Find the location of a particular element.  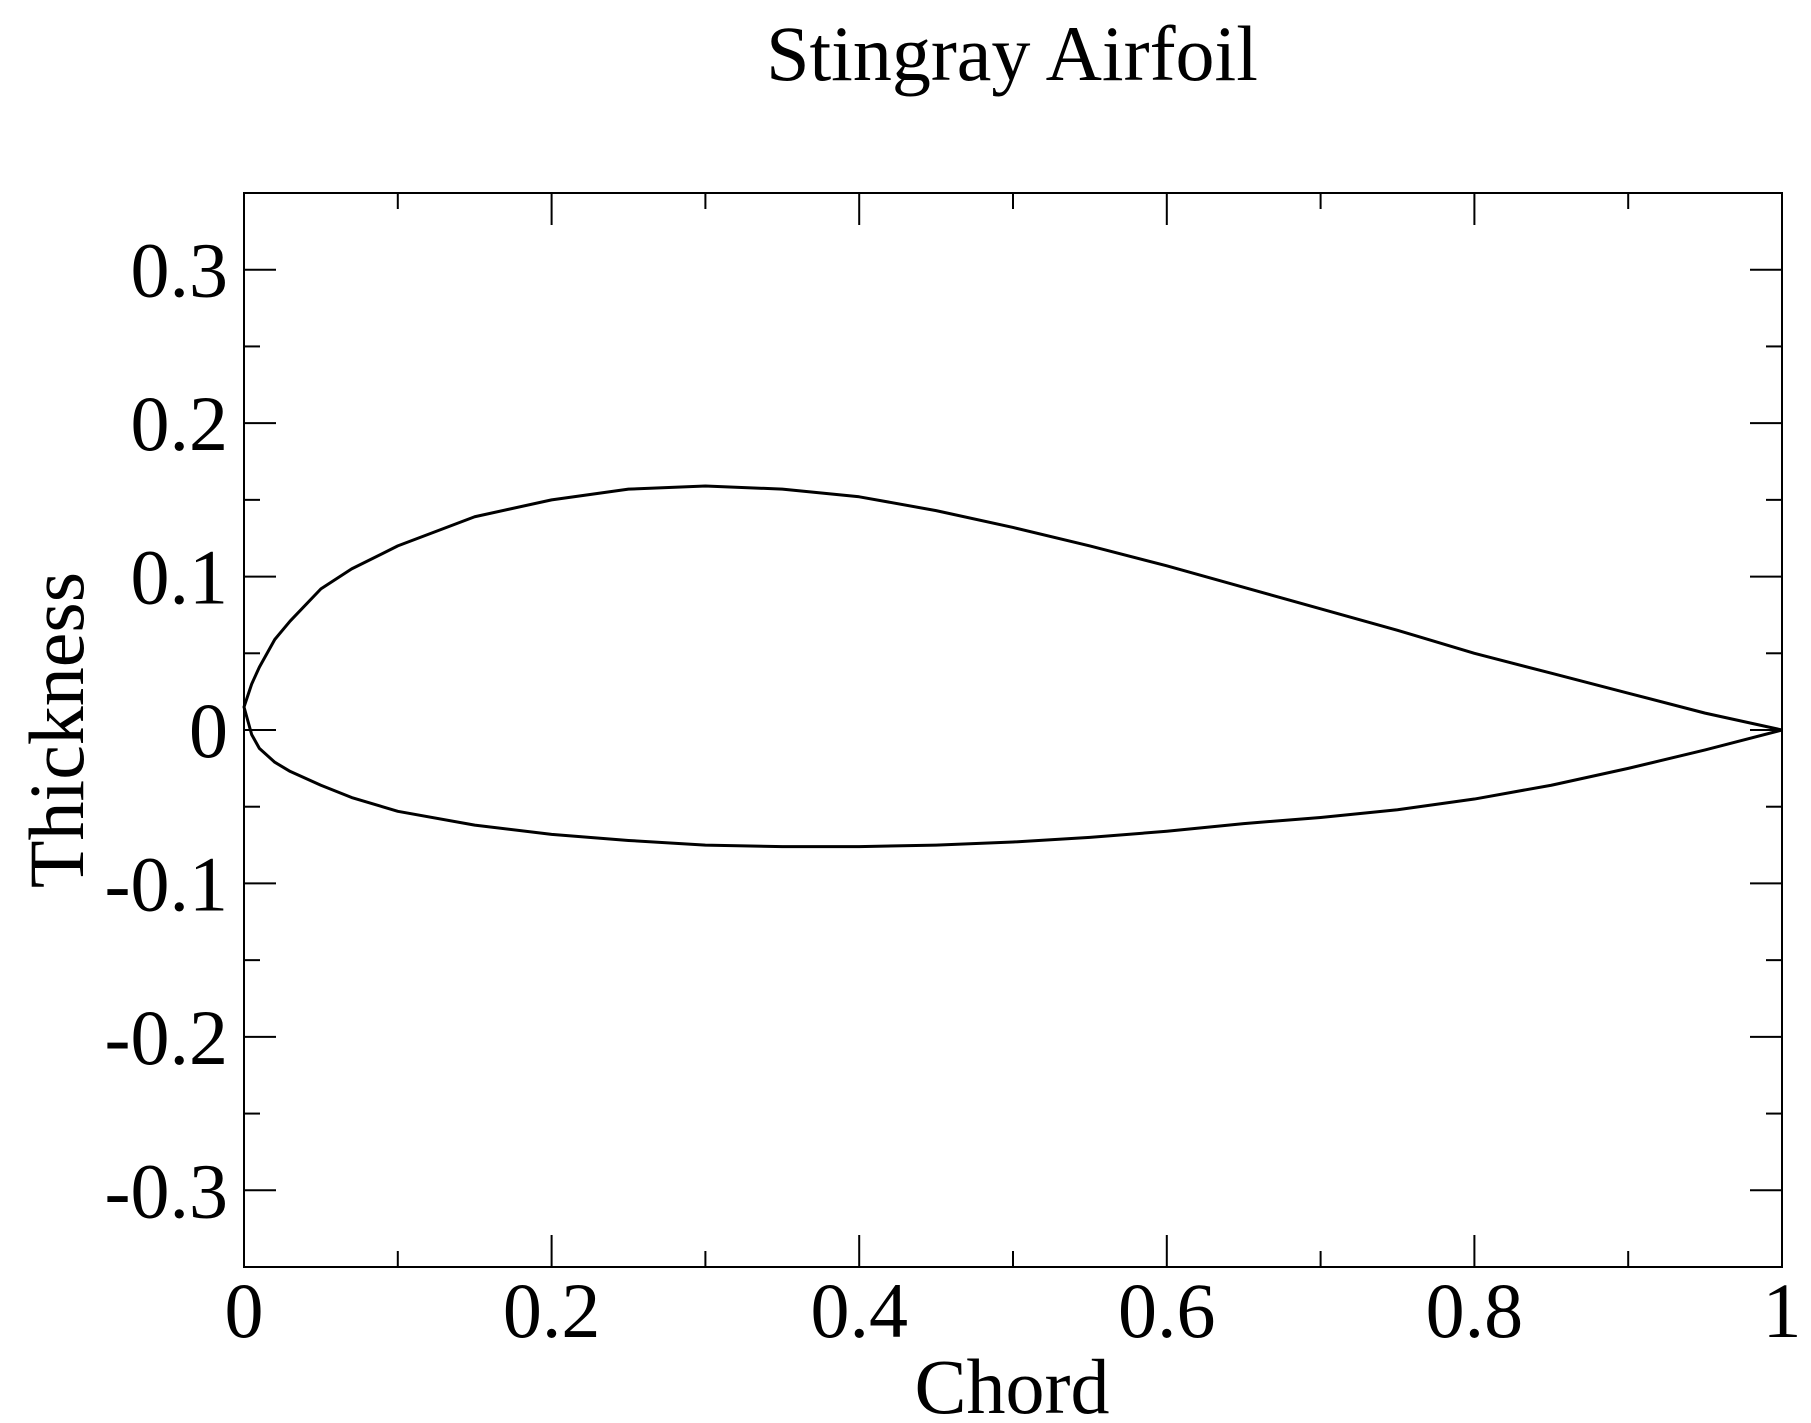

y-tick-label: -0.2 is located at coordinates (166, 1037).